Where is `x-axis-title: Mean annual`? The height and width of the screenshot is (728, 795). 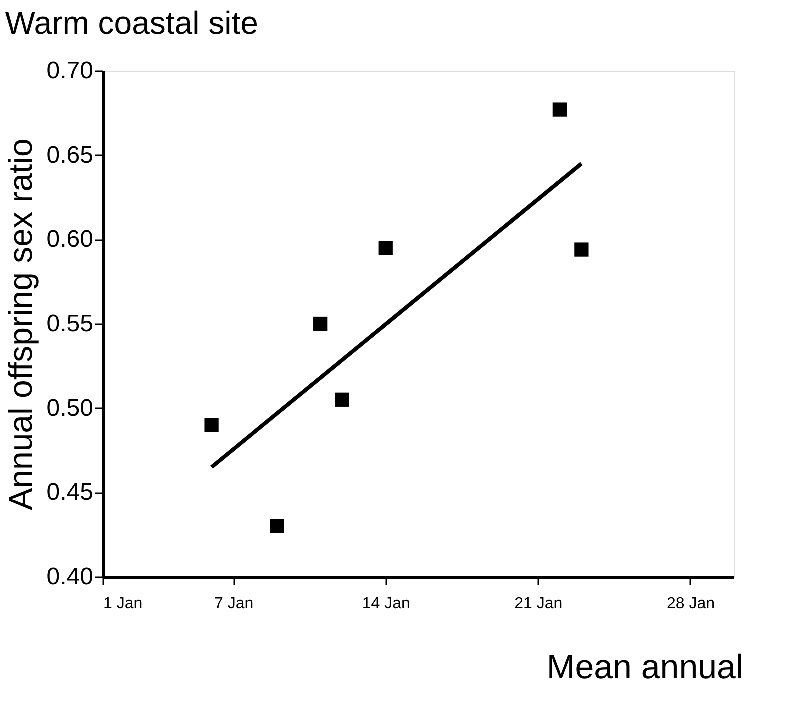
x-axis-title: Mean annual is located at coordinates (645, 667).